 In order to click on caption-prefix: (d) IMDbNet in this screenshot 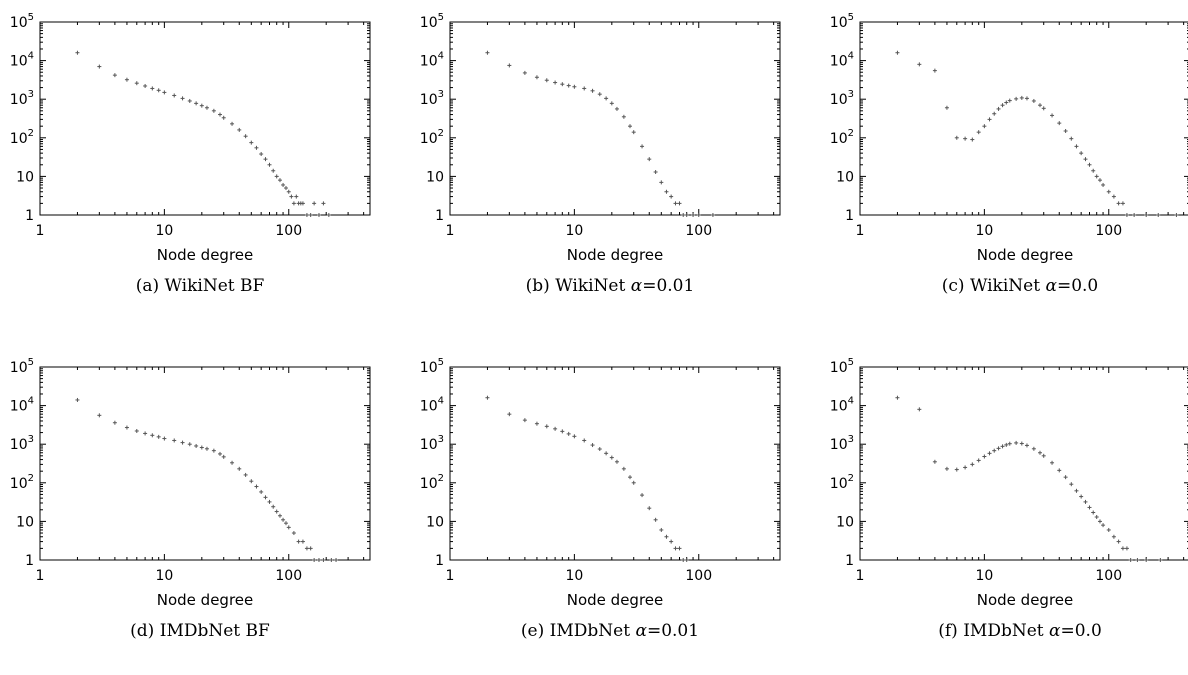, I will do `click(188, 631)`.